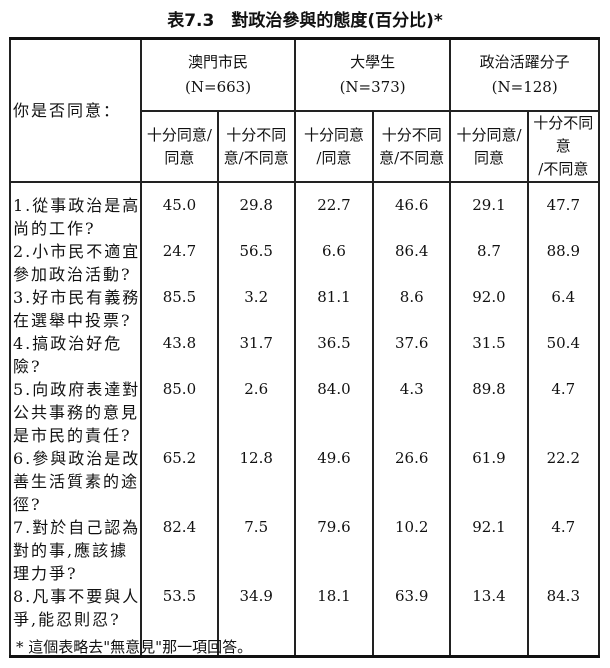 Image resolution: width=610 pixels, height=668 pixels. Describe the element at coordinates (179, 550) in the screenshot. I see `value-cell: 82.4` at that location.